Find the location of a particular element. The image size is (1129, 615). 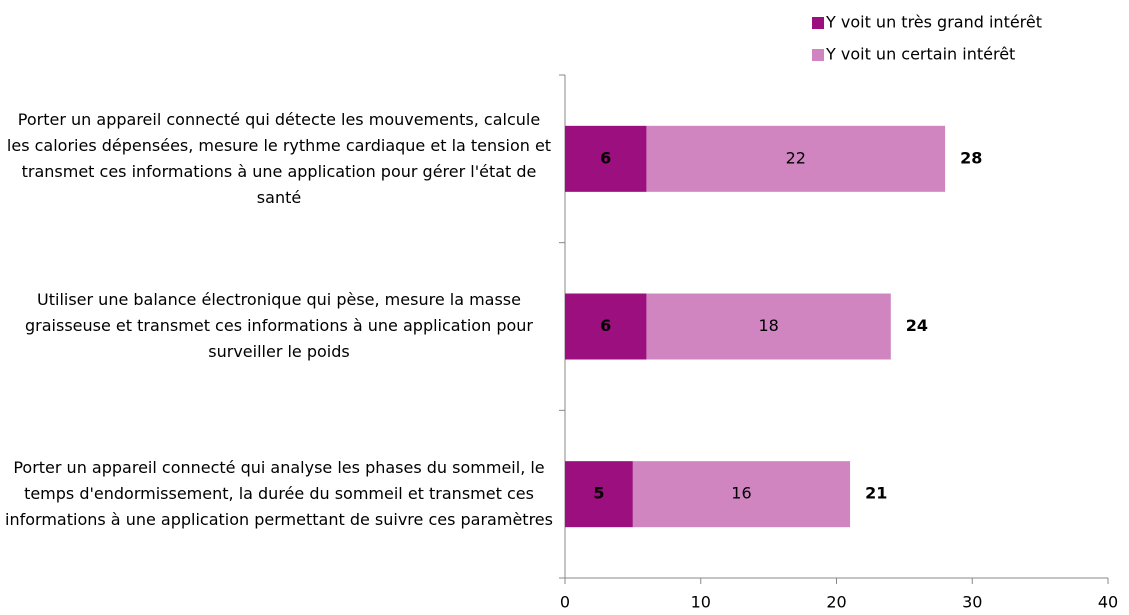

total-label: 28 is located at coordinates (971, 157).